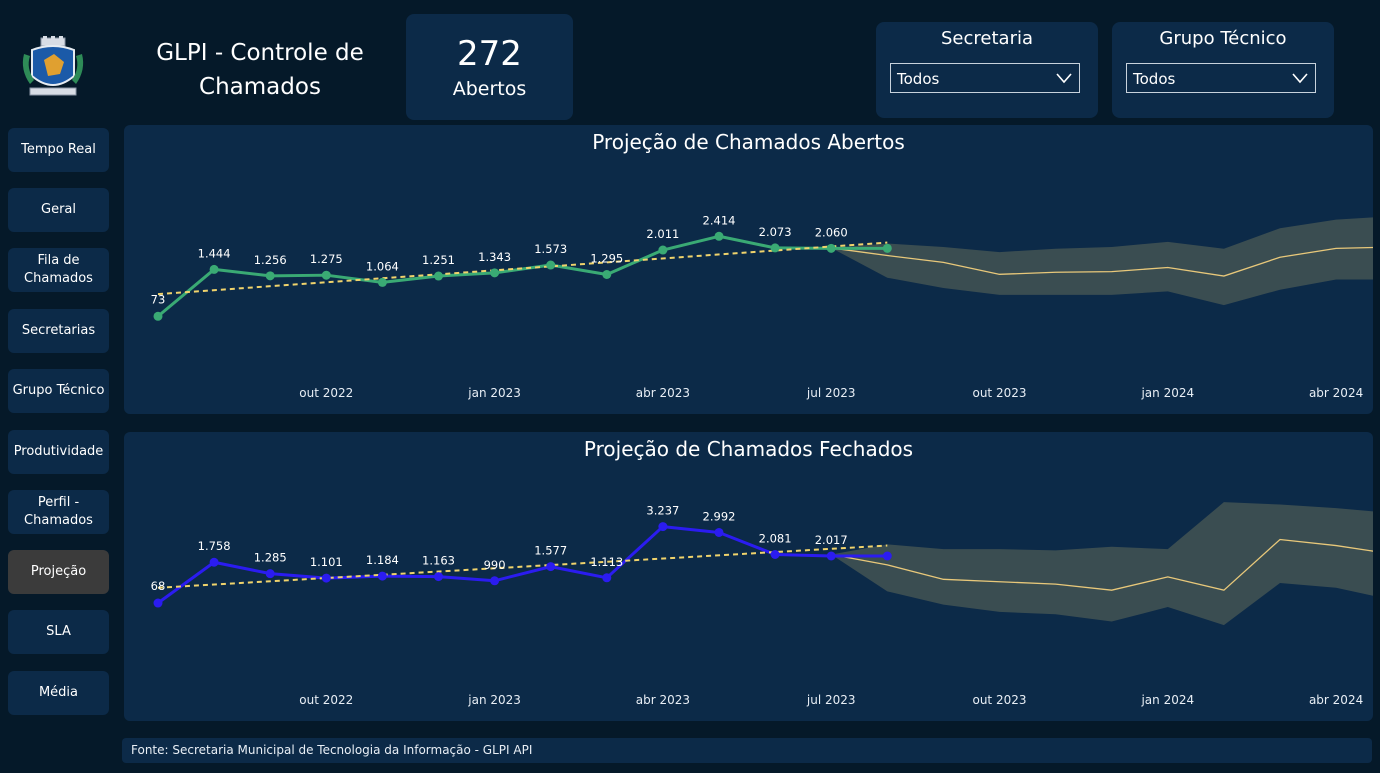 The height and width of the screenshot is (773, 1380). I want to click on grupo-tecnico-filter: Grupo Técnico Todos, so click(1223, 70).